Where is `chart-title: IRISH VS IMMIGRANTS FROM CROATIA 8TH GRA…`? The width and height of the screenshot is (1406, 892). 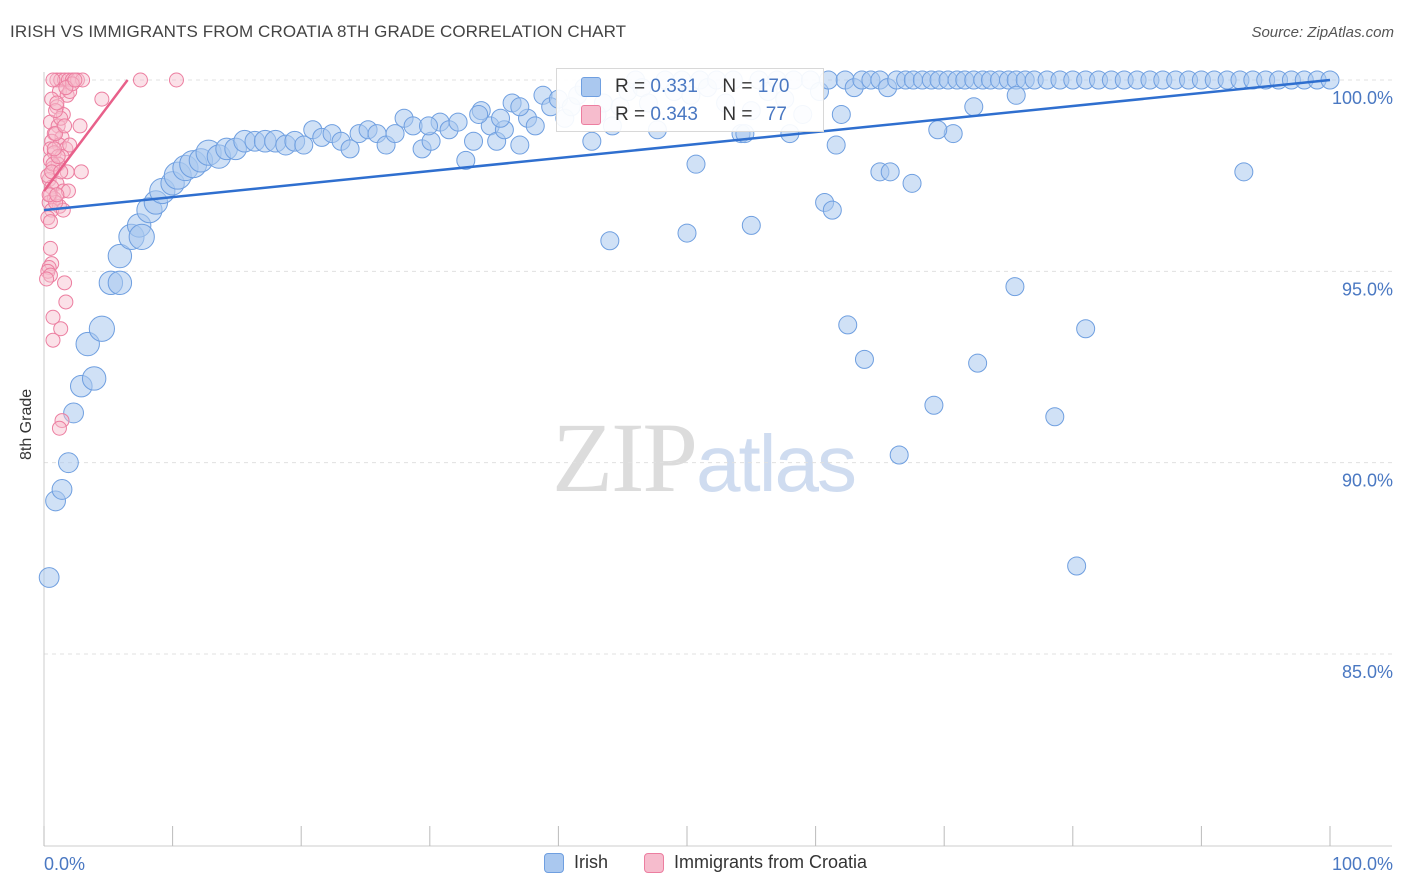
chart-title: IRISH VS IMMIGRANTS FROM CROATIA 8TH GRA… is located at coordinates (318, 31).